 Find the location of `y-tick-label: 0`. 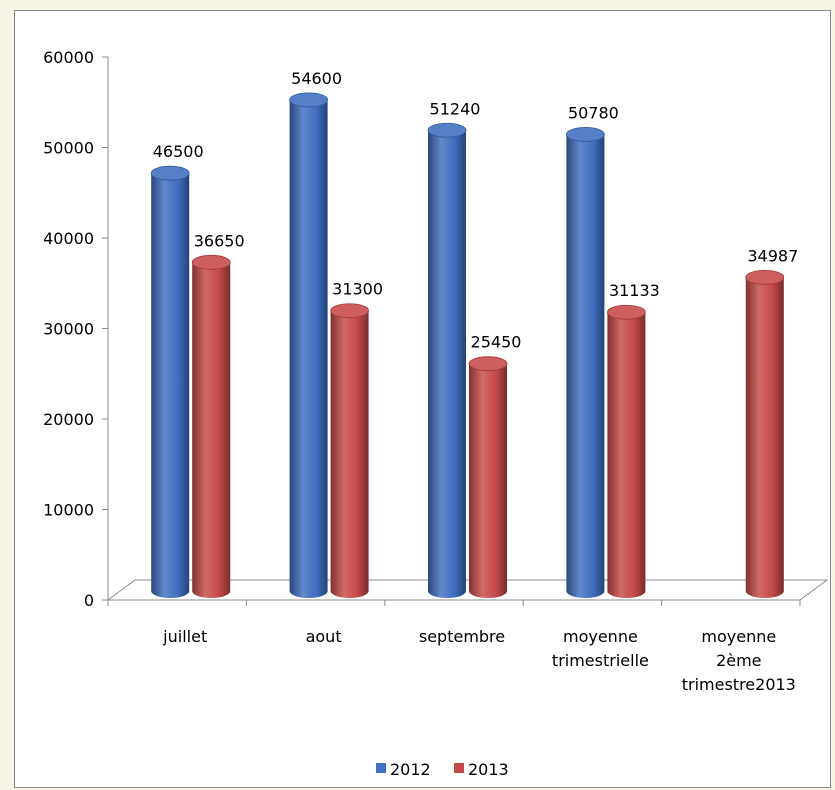

y-tick-label: 0 is located at coordinates (89, 600).